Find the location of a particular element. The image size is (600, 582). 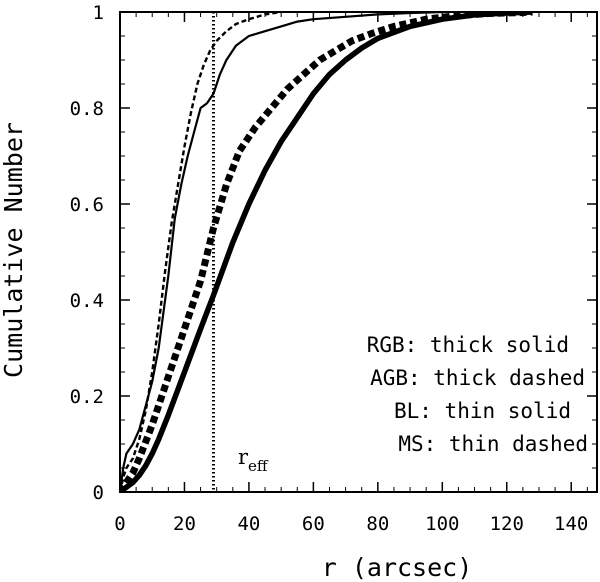

x-tick-label: 120 is located at coordinates (507, 524).